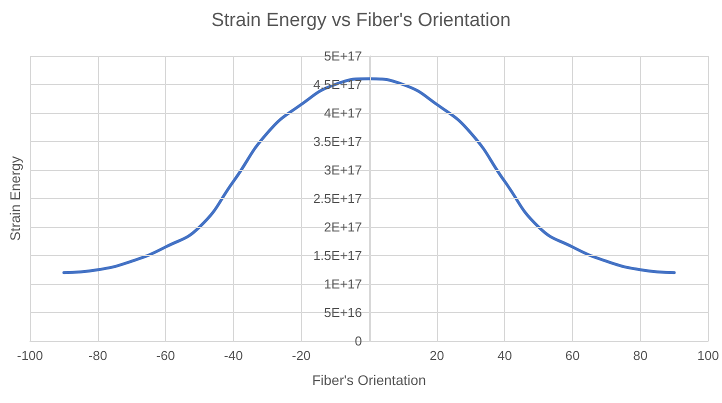  I want to click on x-tick-label: 40, so click(504, 355).